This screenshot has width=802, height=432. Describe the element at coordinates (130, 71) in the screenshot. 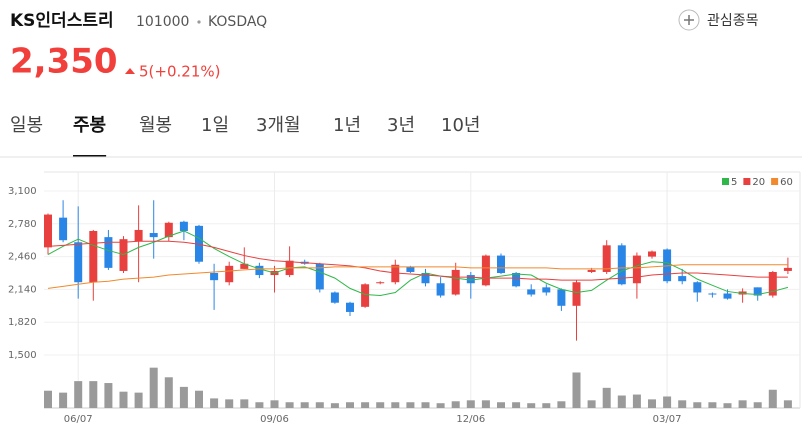

I see `up-arrow` at that location.